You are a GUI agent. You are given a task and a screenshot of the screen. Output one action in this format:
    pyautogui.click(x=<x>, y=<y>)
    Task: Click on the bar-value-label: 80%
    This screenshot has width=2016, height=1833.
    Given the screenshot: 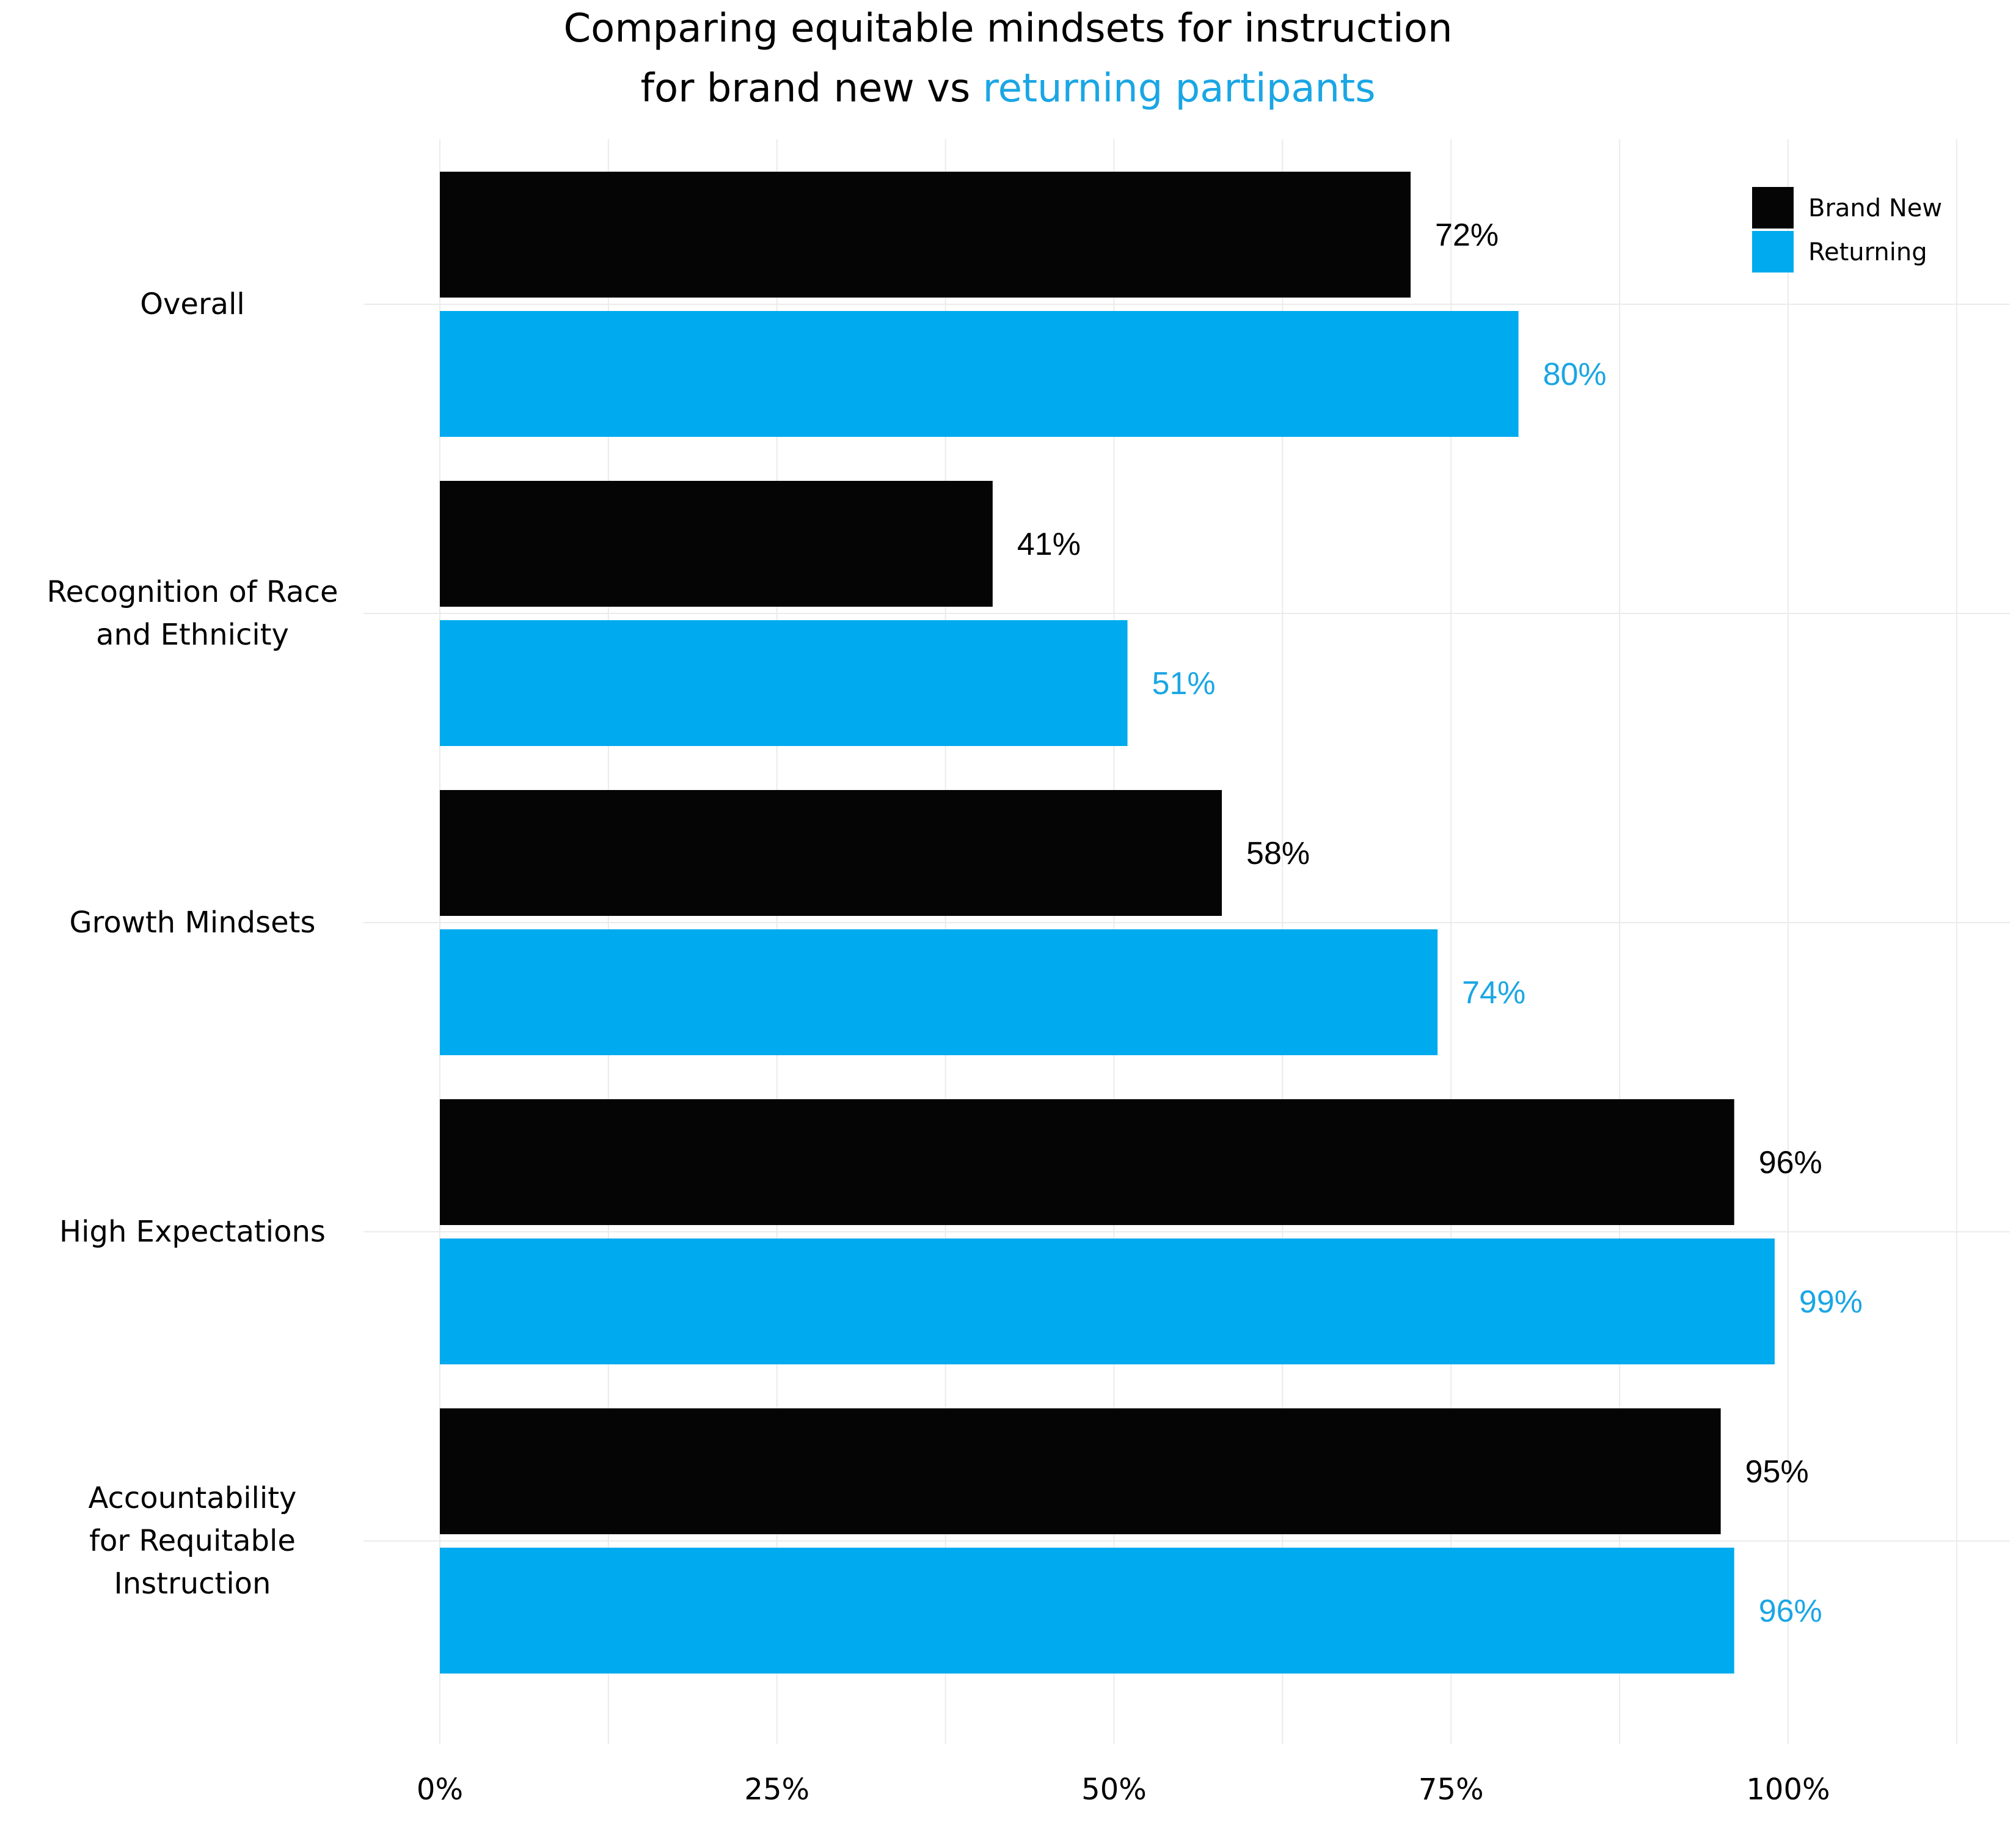 What is the action you would take?
    pyautogui.click(x=1575, y=374)
    